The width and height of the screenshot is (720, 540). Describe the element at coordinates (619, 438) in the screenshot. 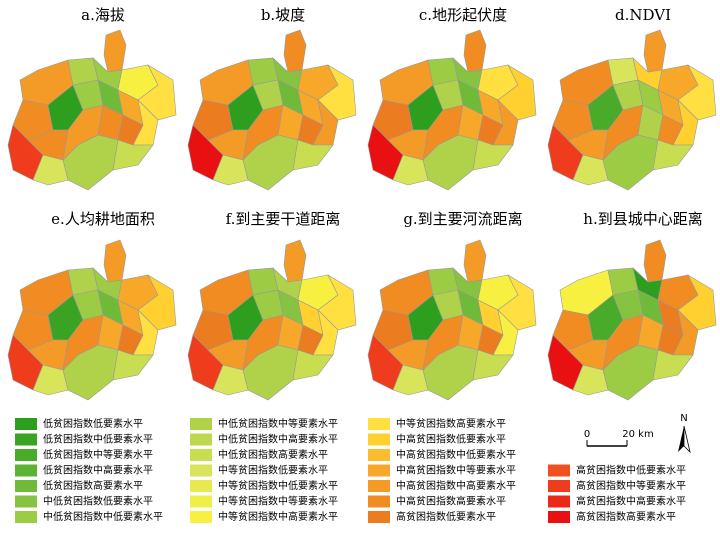

I see `scale-bar: 0 20 km` at that location.